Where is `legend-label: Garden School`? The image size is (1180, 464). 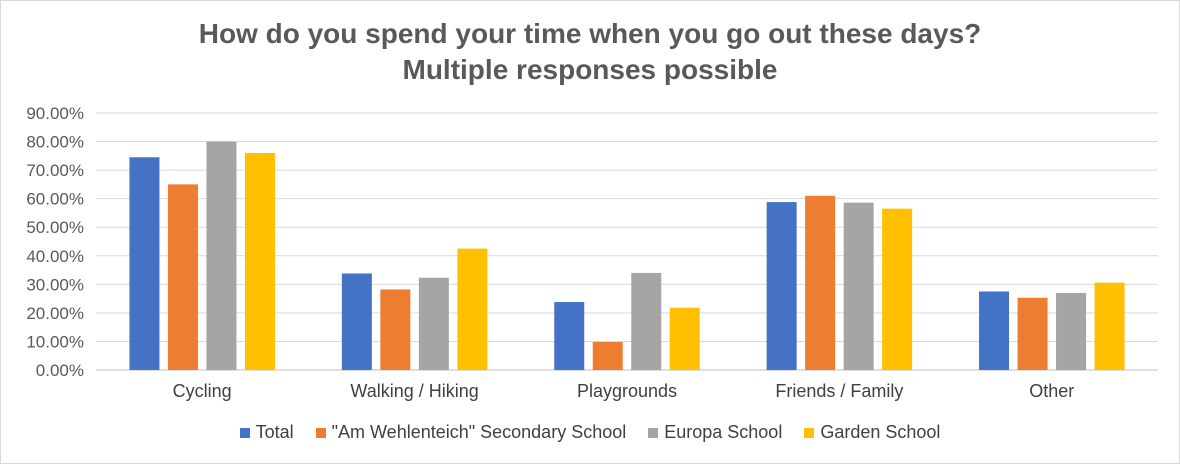
legend-label: Garden School is located at coordinates (880, 432).